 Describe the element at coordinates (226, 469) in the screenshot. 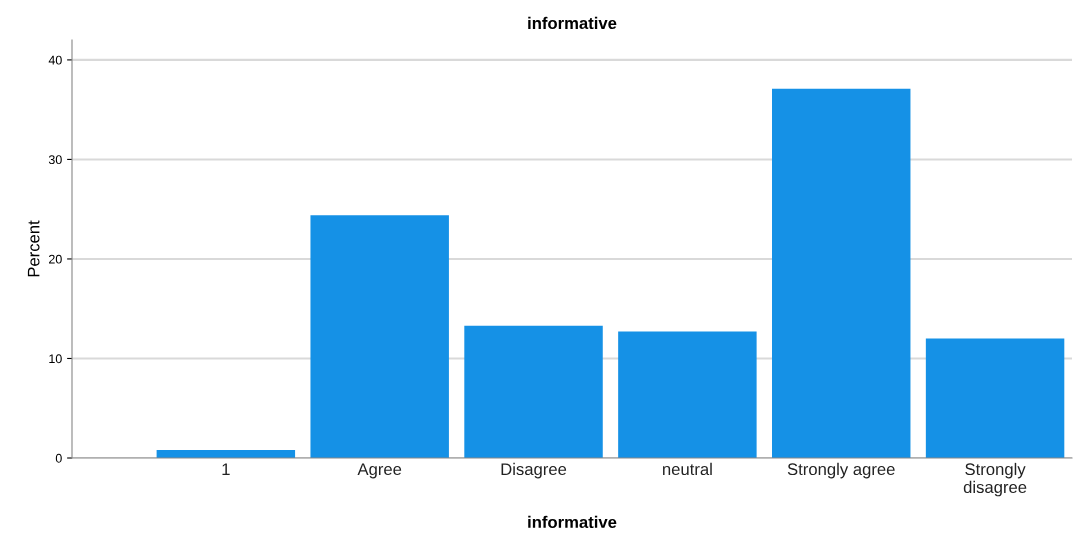

I see `x-tick-label: 1` at that location.